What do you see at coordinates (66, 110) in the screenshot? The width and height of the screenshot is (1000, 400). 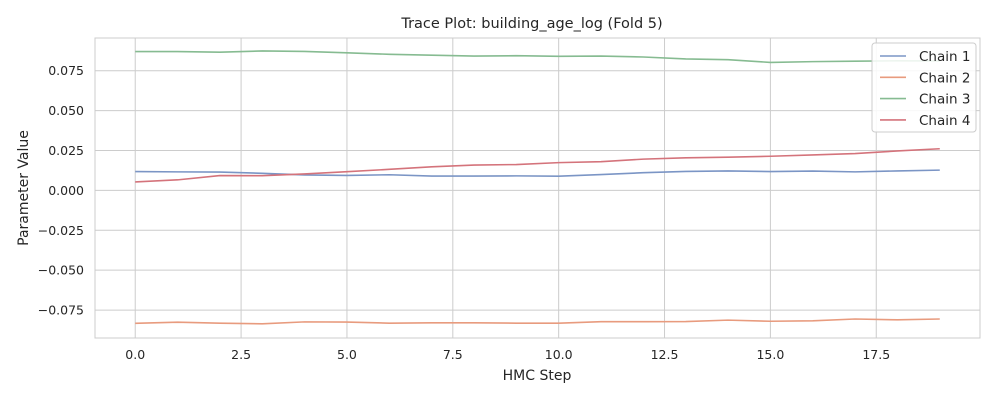 I see `y-tick-label: 0.050` at bounding box center [66, 110].